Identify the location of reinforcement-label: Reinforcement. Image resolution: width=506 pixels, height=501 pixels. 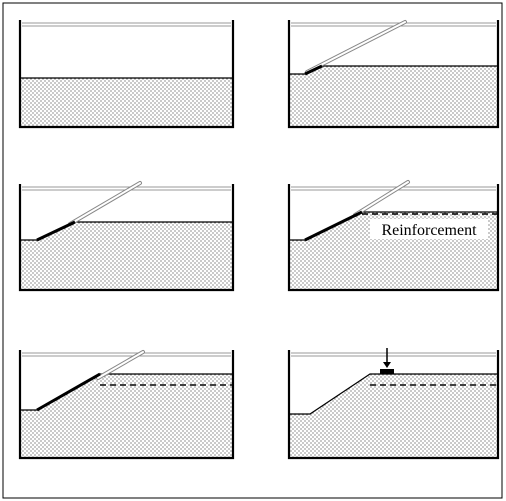
(429, 230).